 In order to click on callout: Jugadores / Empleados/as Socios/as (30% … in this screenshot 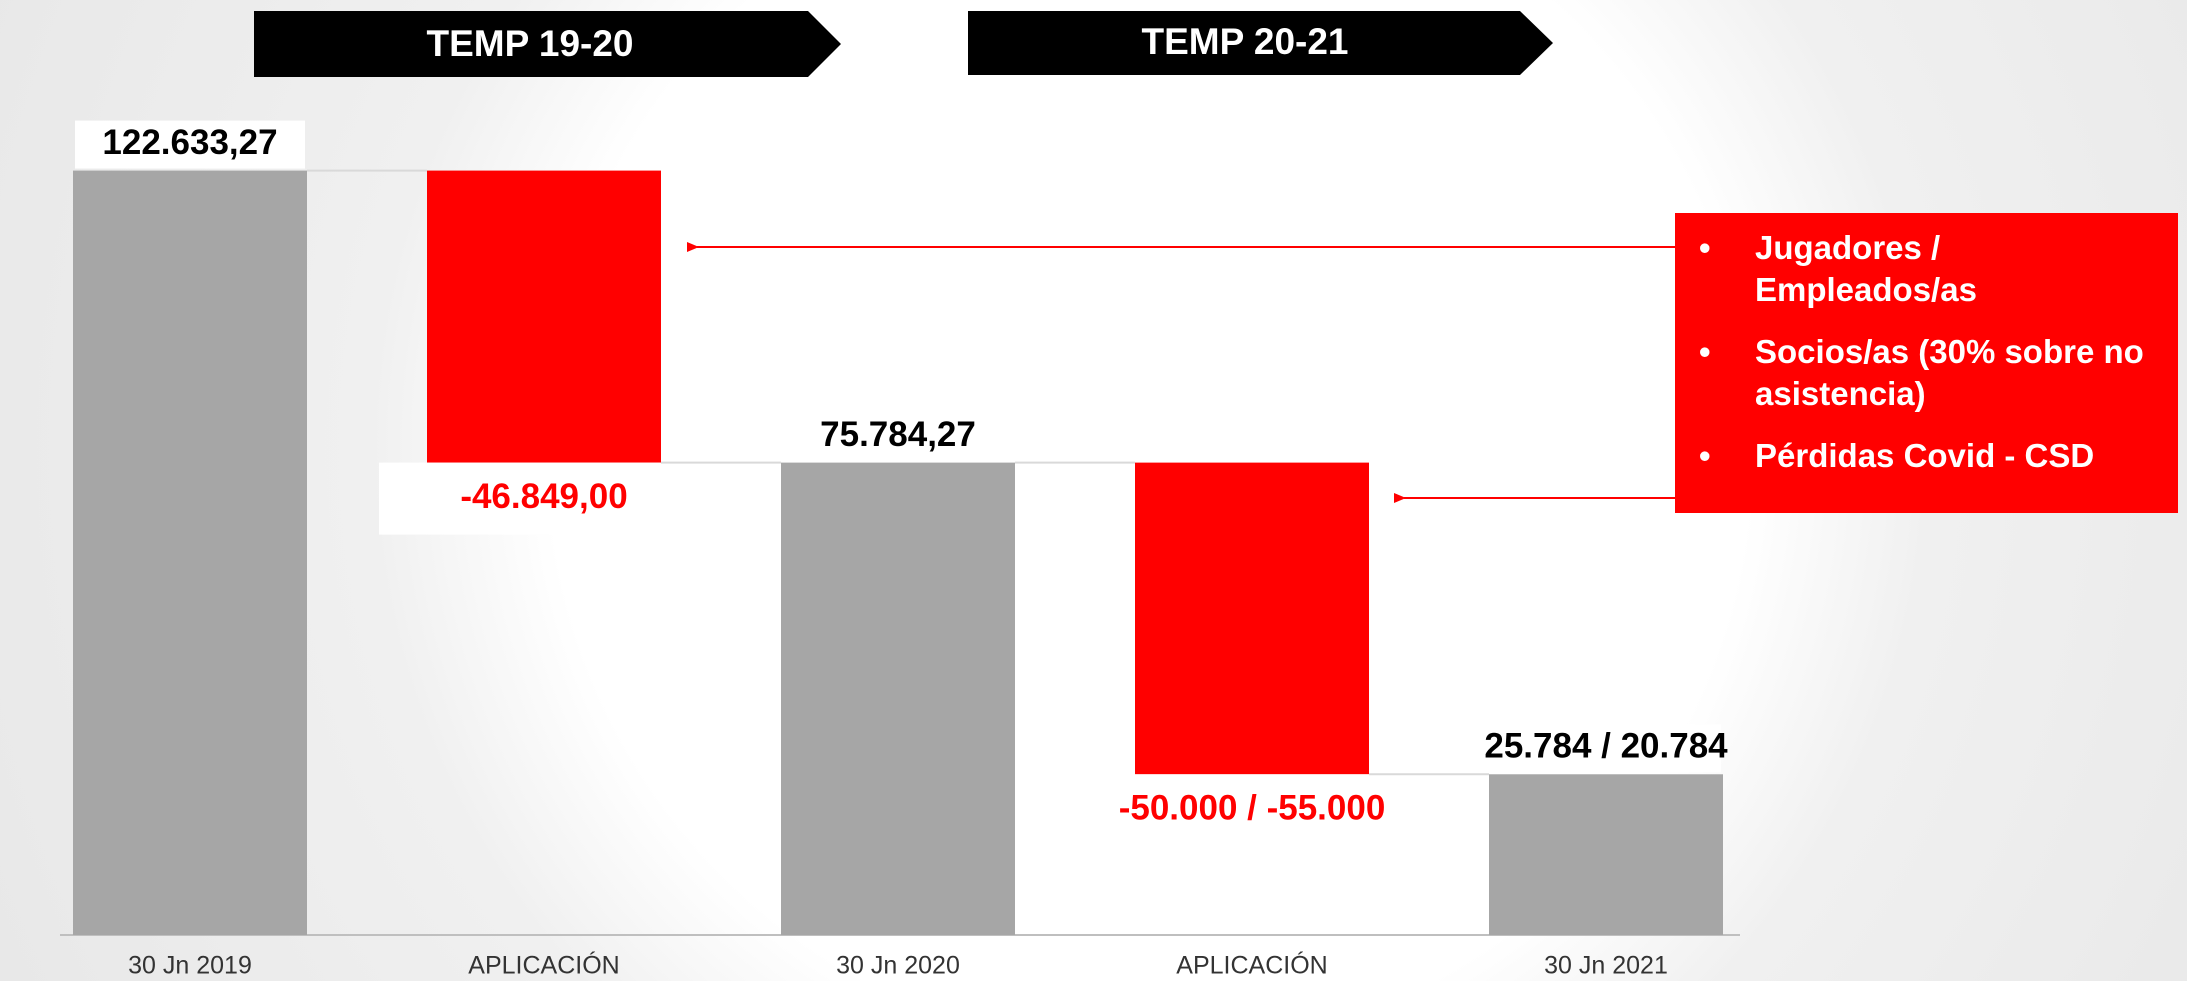, I will do `click(1926, 363)`.